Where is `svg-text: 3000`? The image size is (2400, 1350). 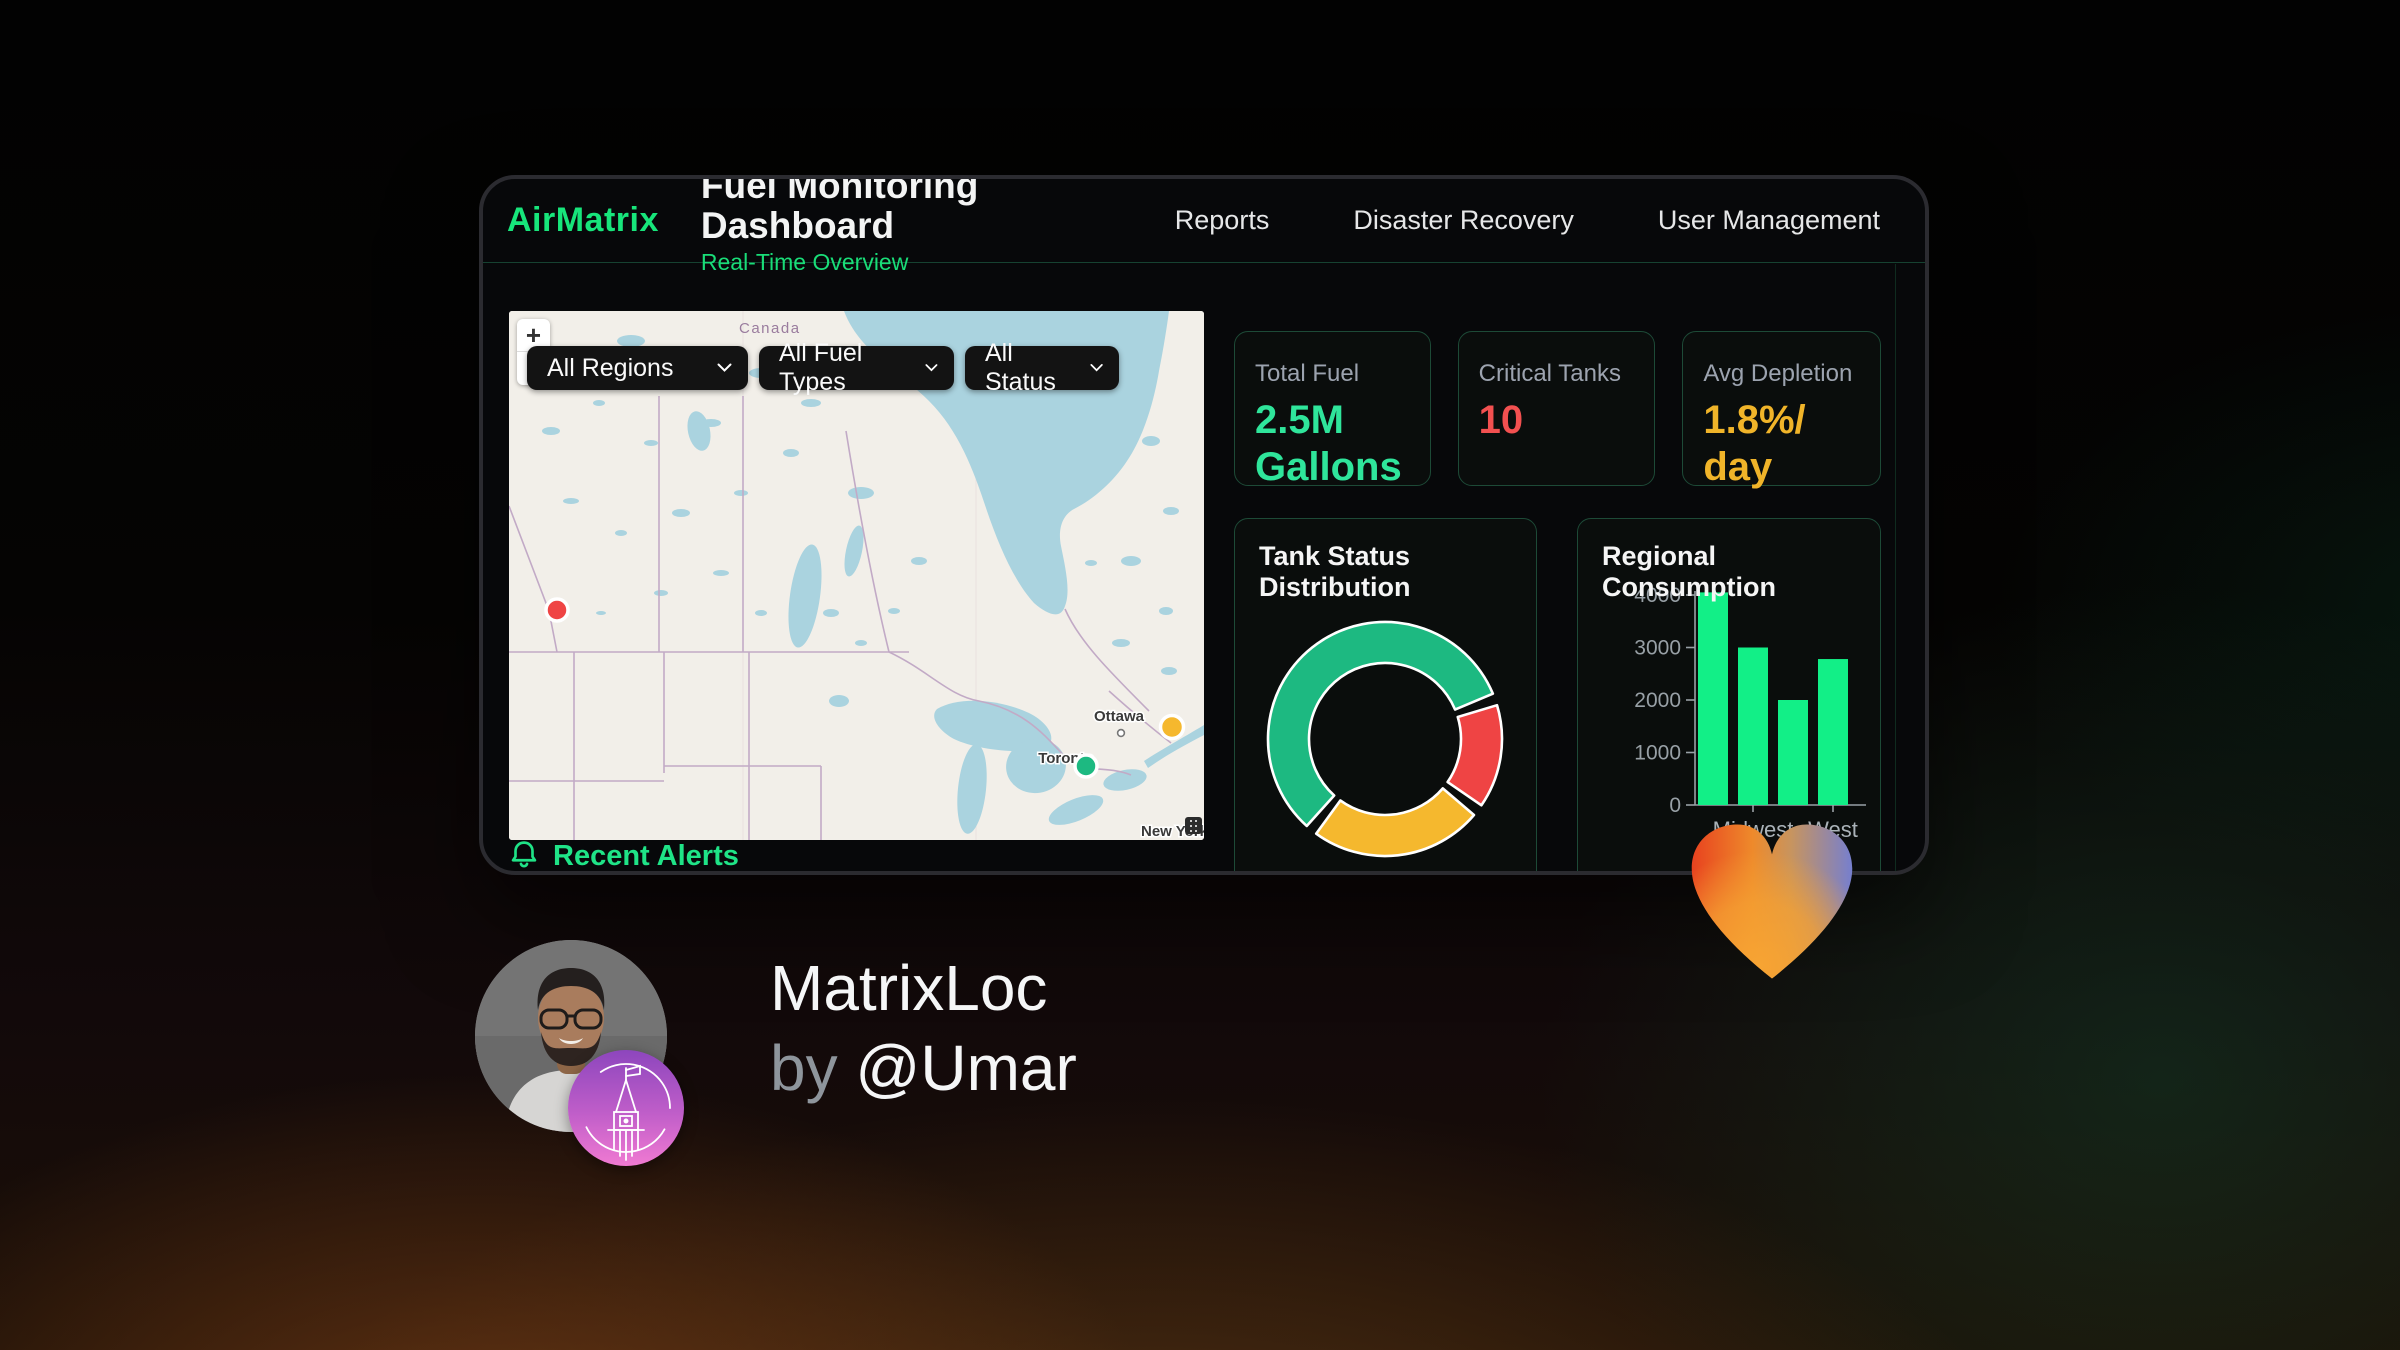 svg-text: 3000 is located at coordinates (1657, 648).